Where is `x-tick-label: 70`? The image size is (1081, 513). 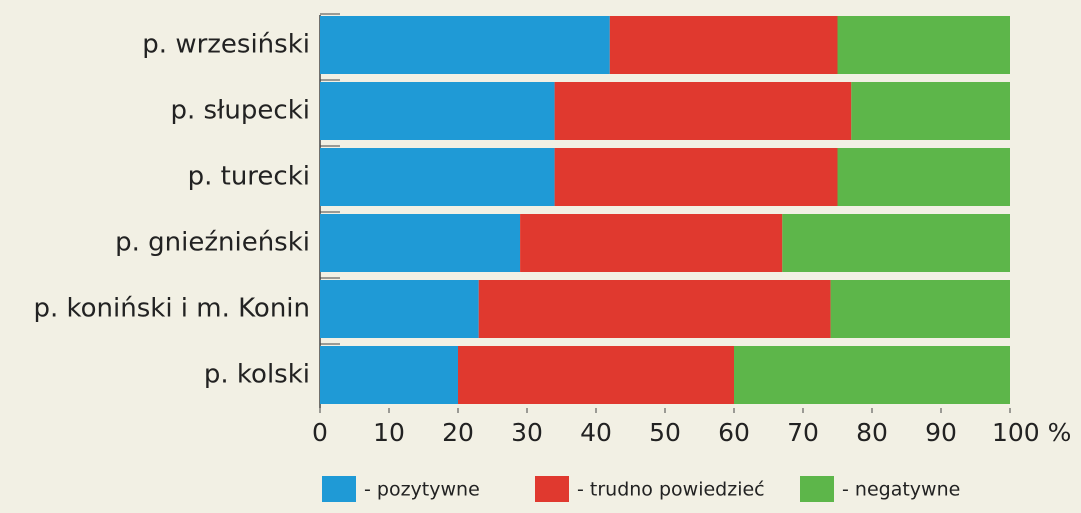 x-tick-label: 70 is located at coordinates (803, 432).